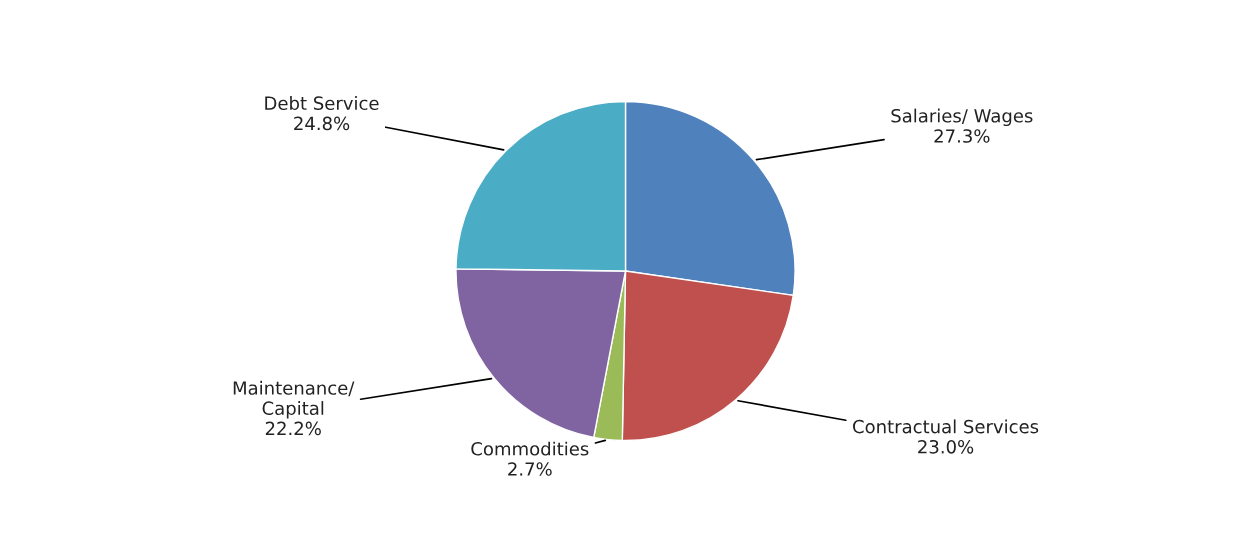 This screenshot has height=542, width=1251. Describe the element at coordinates (530, 448) in the screenshot. I see `slice-label: Commodities` at that location.